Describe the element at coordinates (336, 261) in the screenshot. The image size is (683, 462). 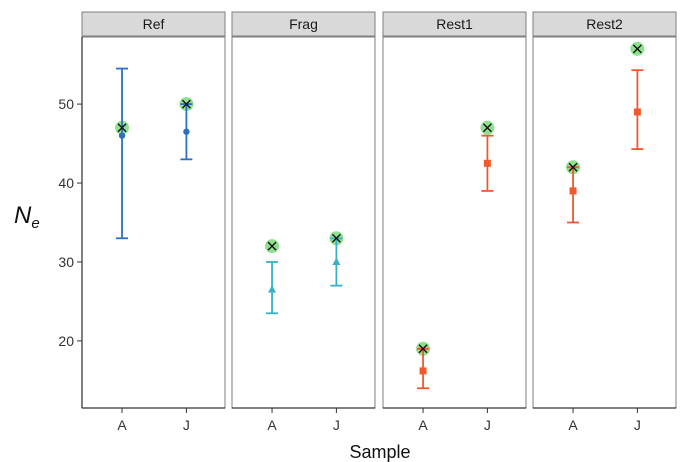
I see `point-frag-j` at that location.